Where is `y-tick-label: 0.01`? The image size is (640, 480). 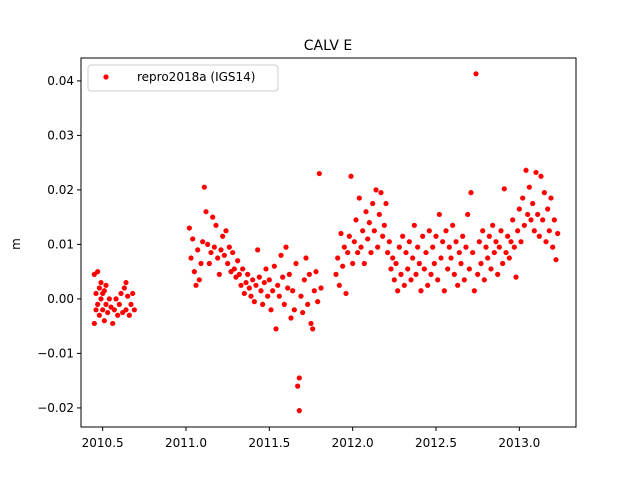
y-tick-label: 0.01 is located at coordinates (60, 244).